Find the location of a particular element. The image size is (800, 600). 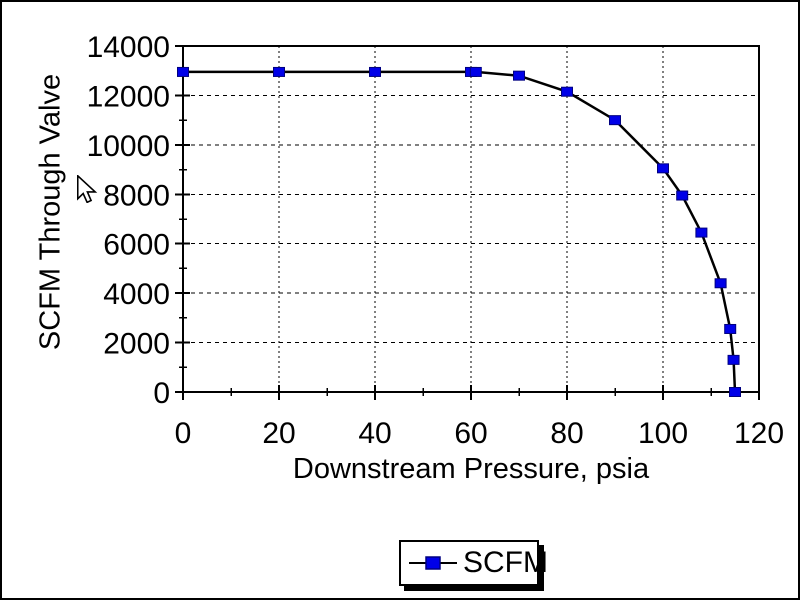

legend: SCFM is located at coordinates (473, 563).